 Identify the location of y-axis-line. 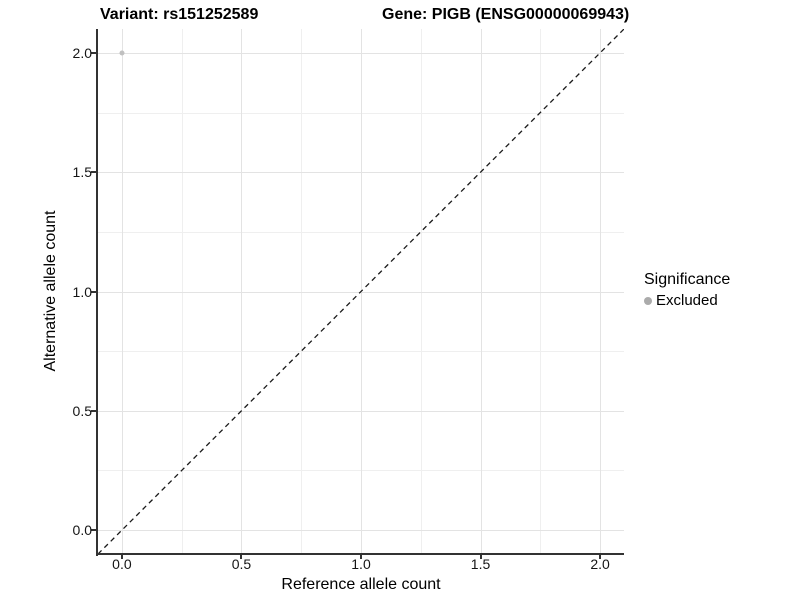
(97, 292).